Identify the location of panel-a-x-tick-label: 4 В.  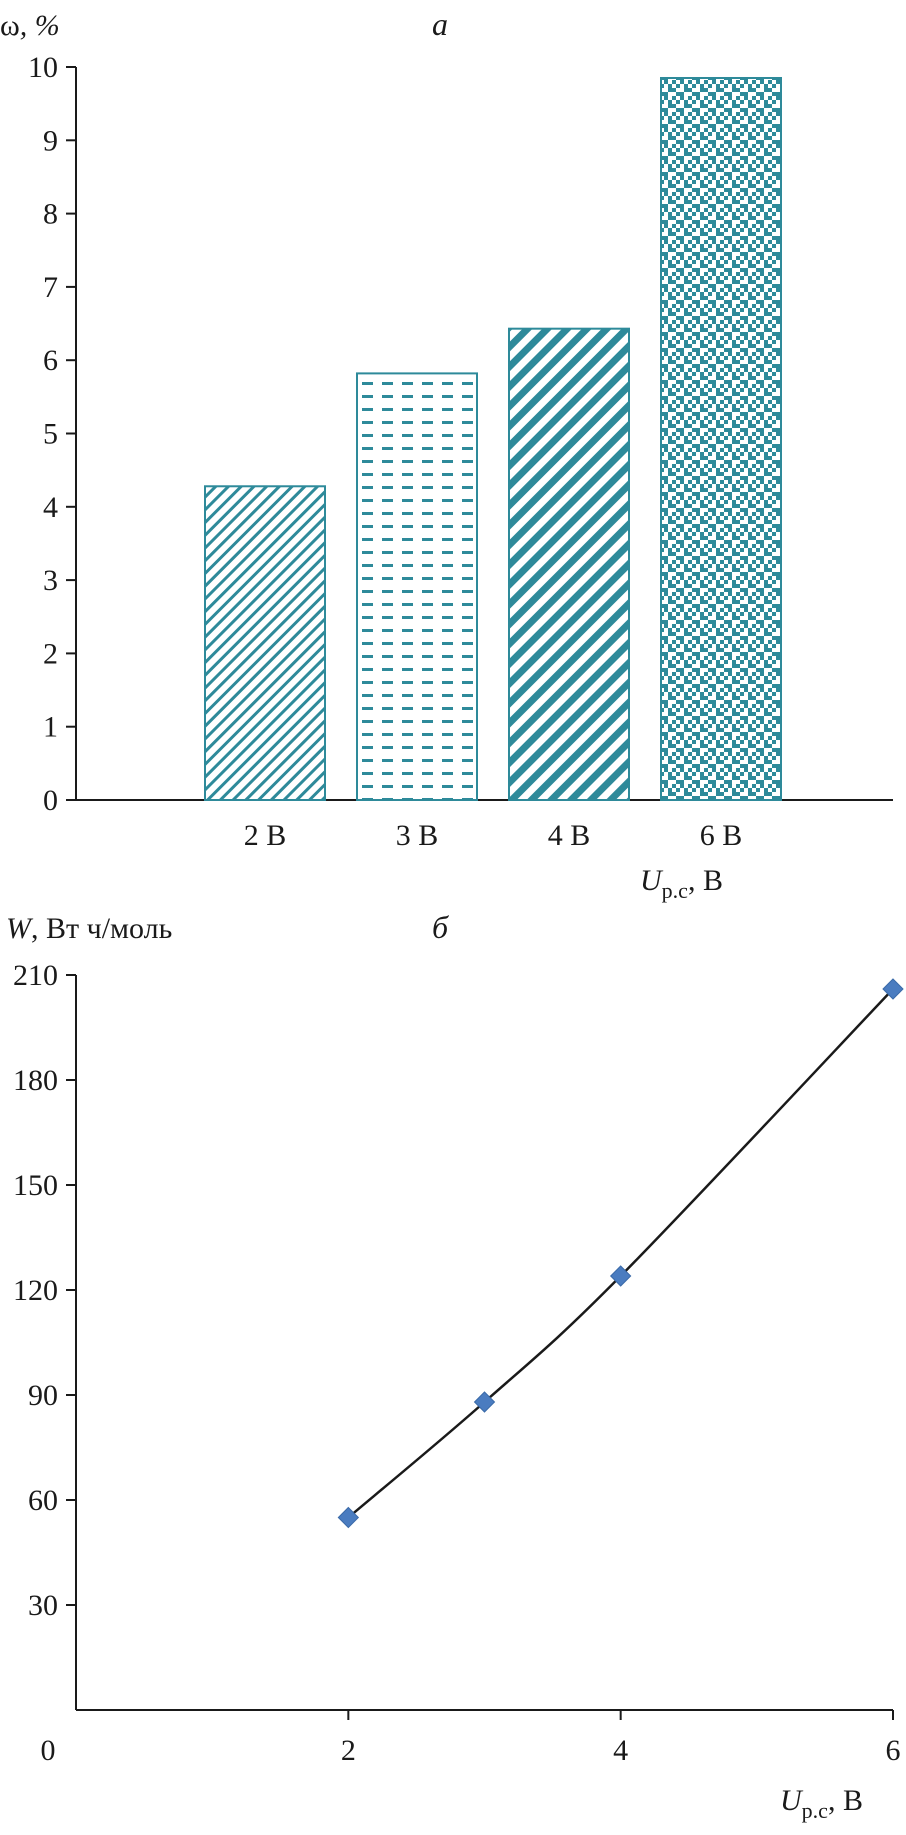
(569, 835).